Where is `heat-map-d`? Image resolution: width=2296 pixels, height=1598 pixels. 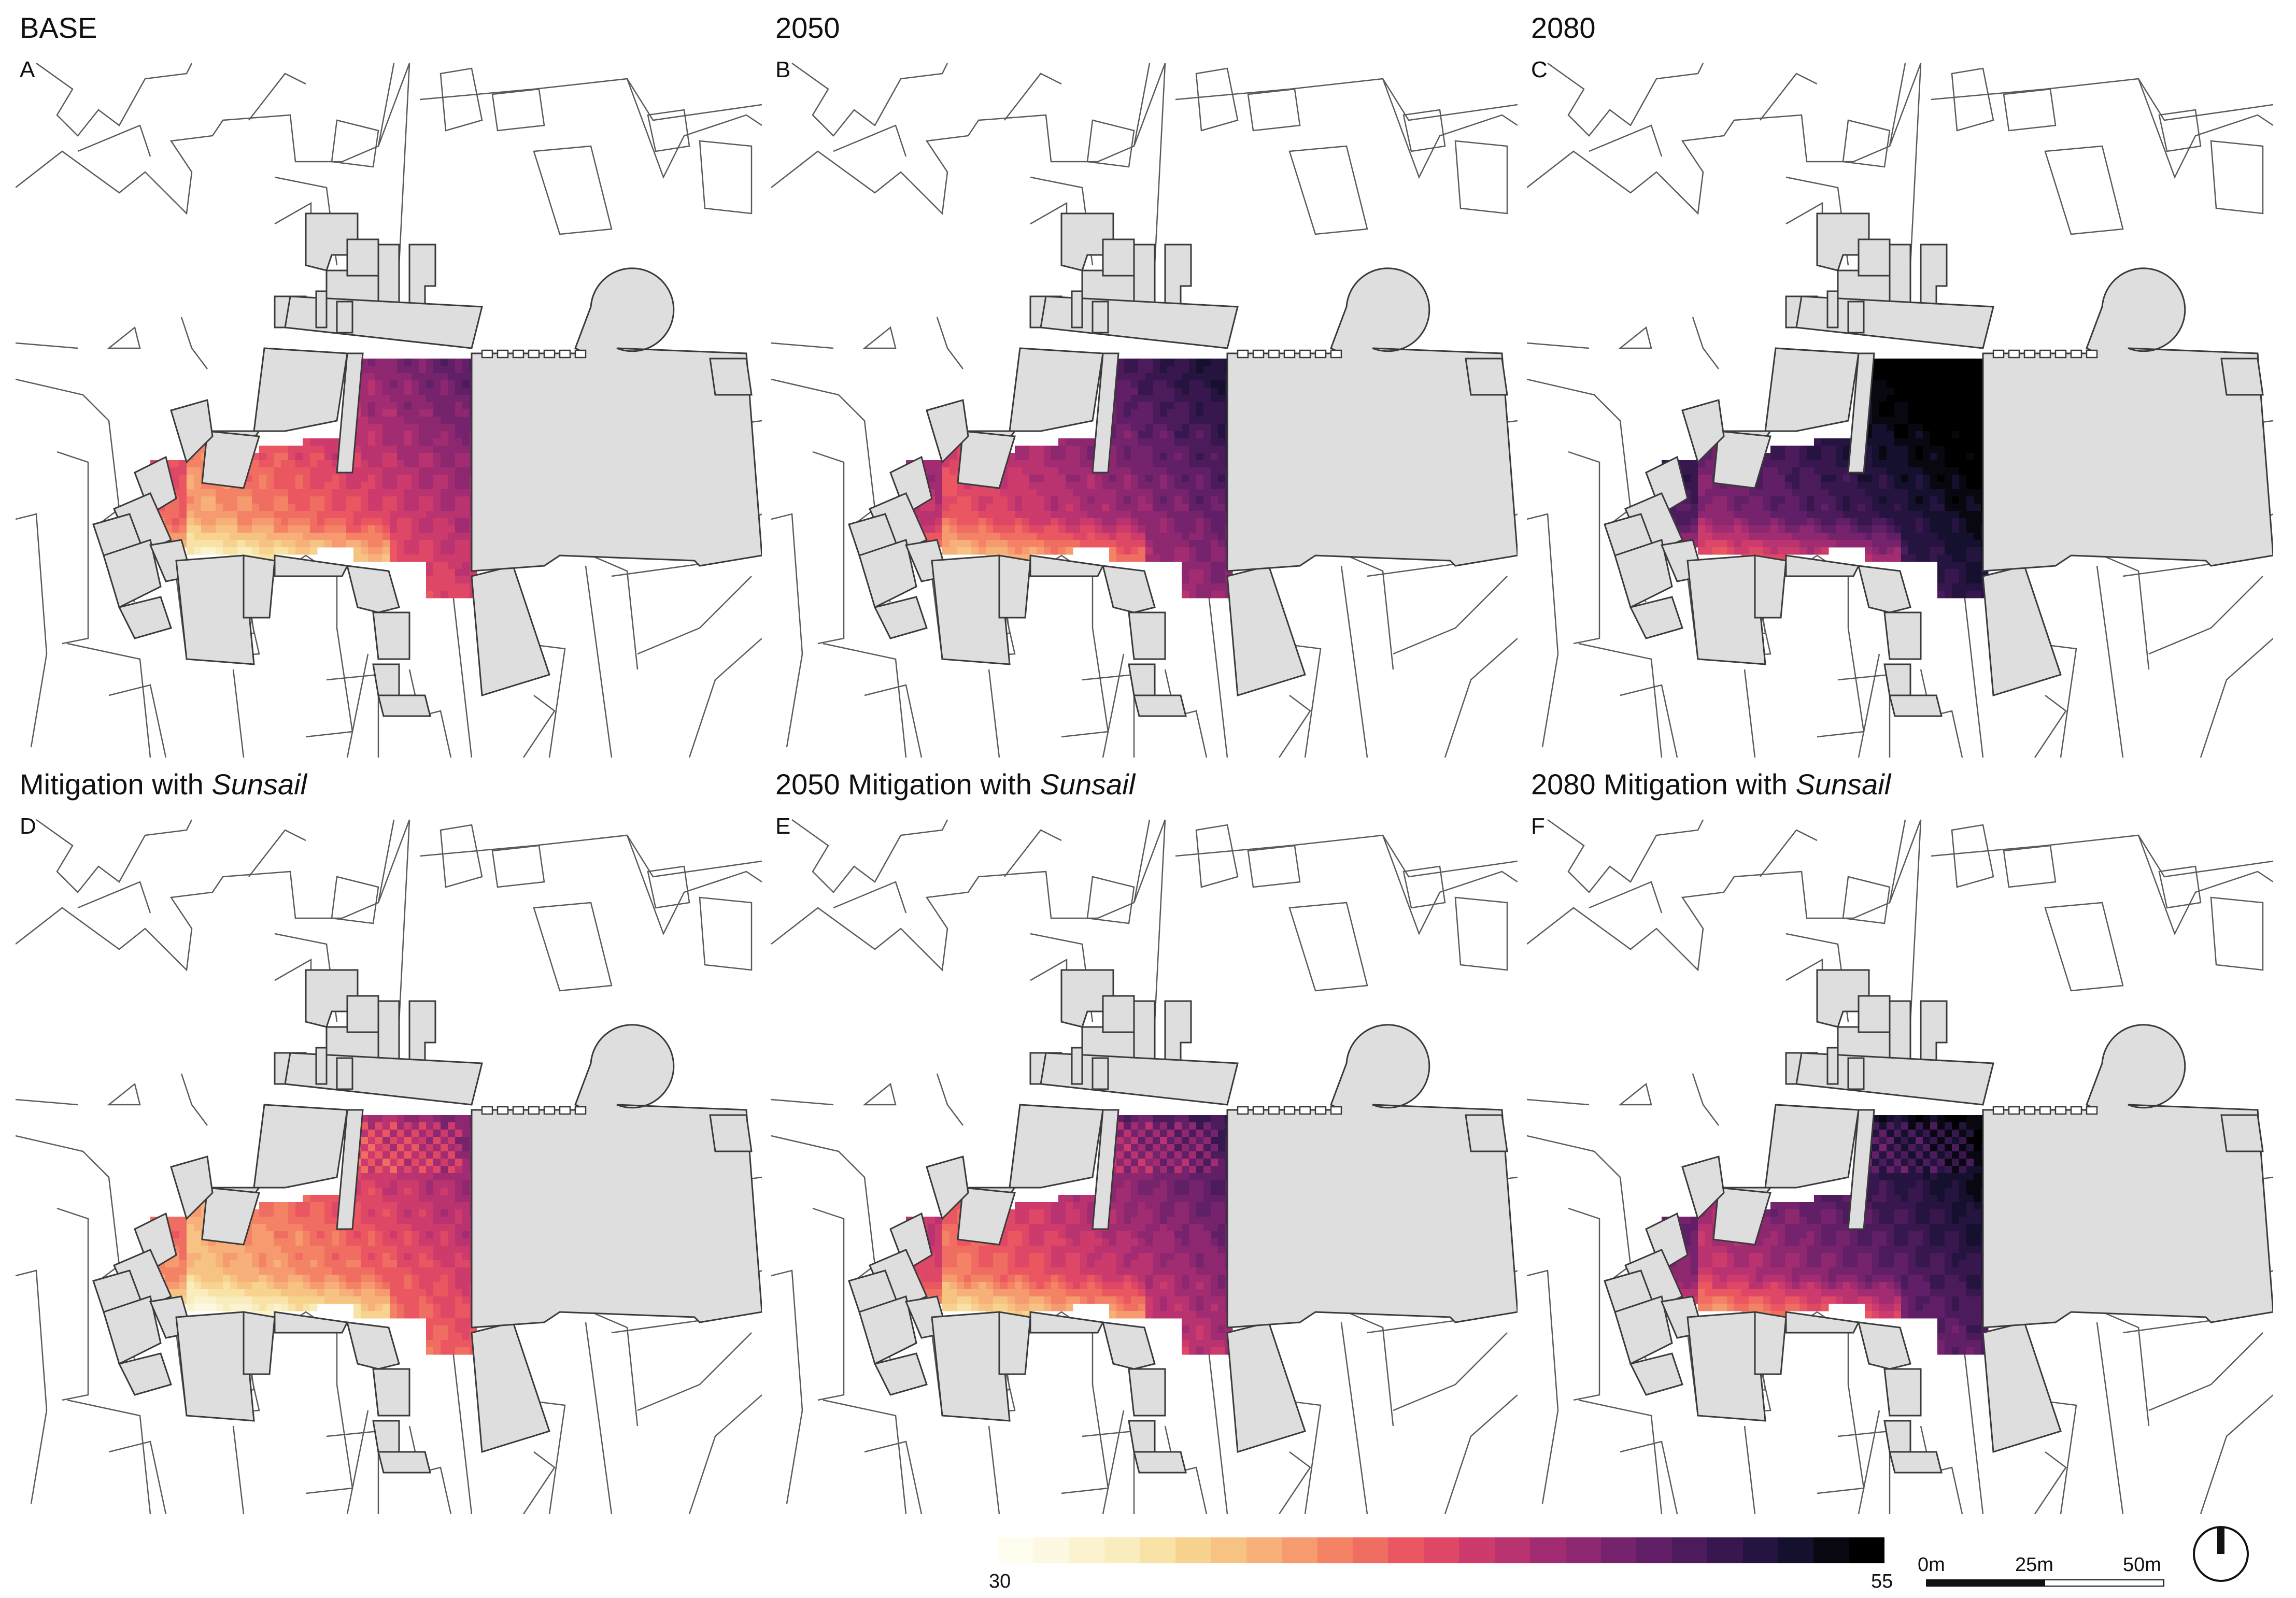
heat-map-d is located at coordinates (389, 1166).